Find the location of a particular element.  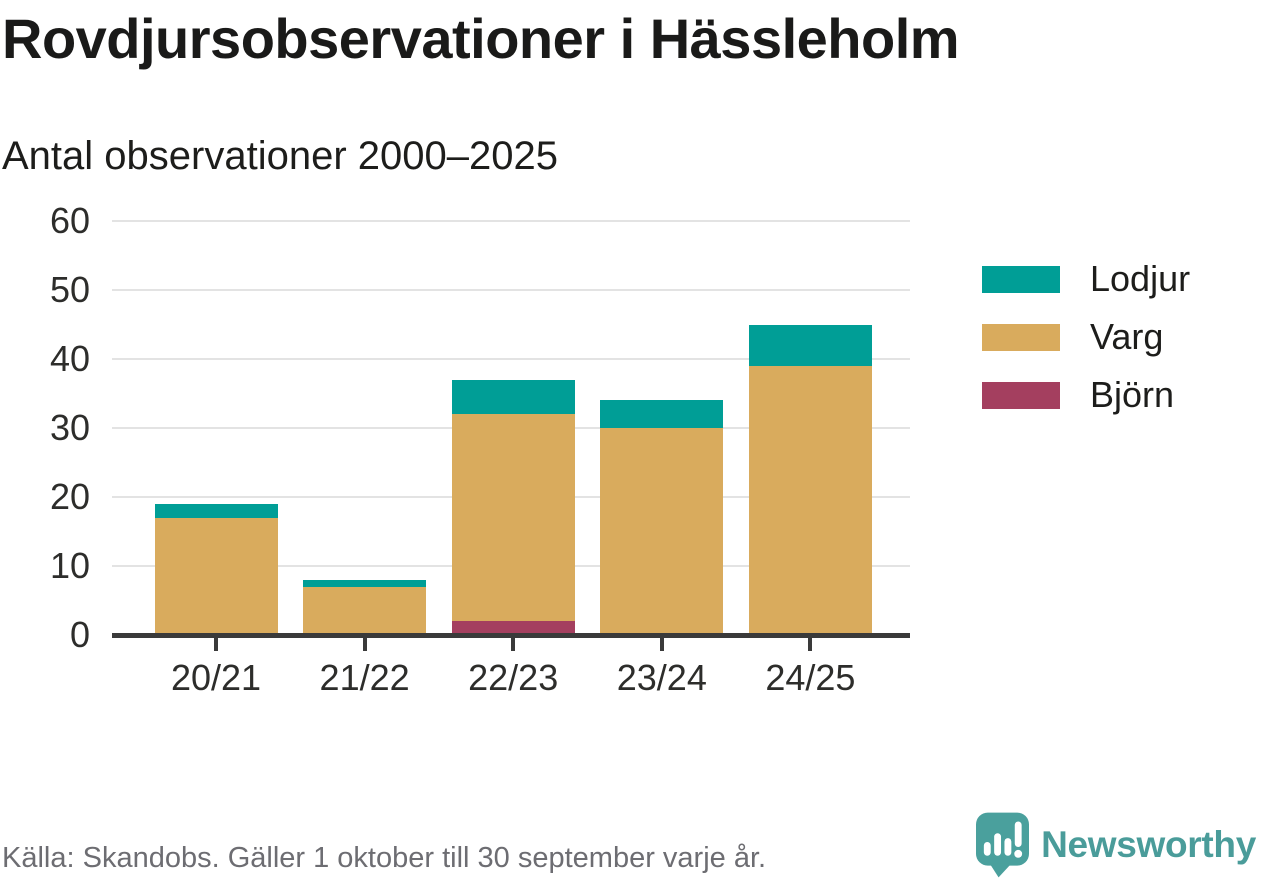

x-axis-tick-label: 24/25 is located at coordinates (810, 677).